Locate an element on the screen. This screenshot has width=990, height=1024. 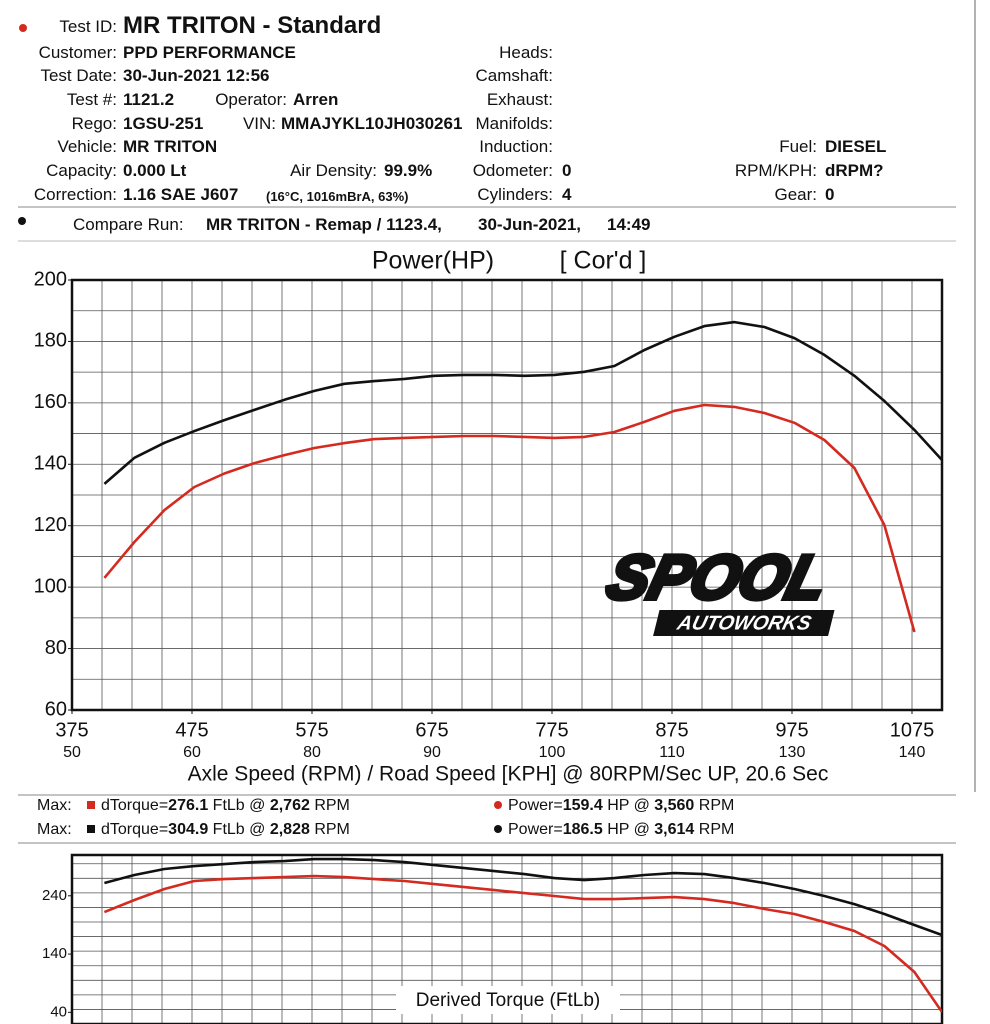
x-tick-label: 375 is located at coordinates (71, 730).